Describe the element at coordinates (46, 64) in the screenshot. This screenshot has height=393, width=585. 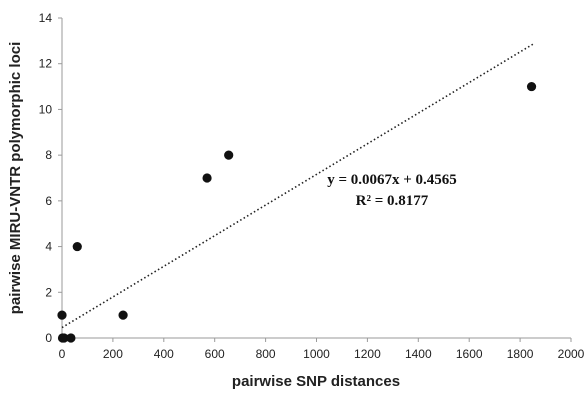
I see `y-tick-label: 12` at that location.